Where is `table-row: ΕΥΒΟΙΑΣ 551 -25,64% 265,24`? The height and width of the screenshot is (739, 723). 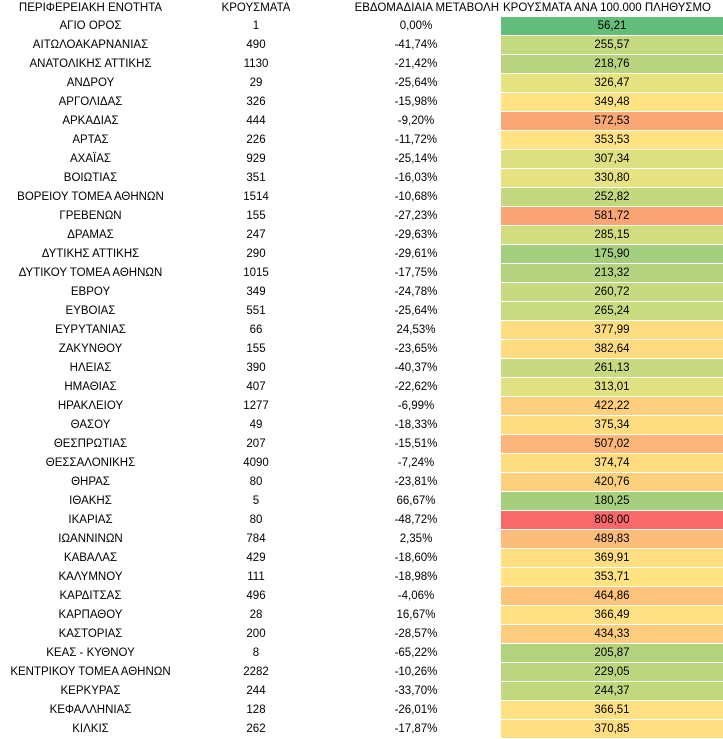 table-row: ΕΥΒΟΙΑΣ 551 -25,64% 265,24 is located at coordinates (361, 311).